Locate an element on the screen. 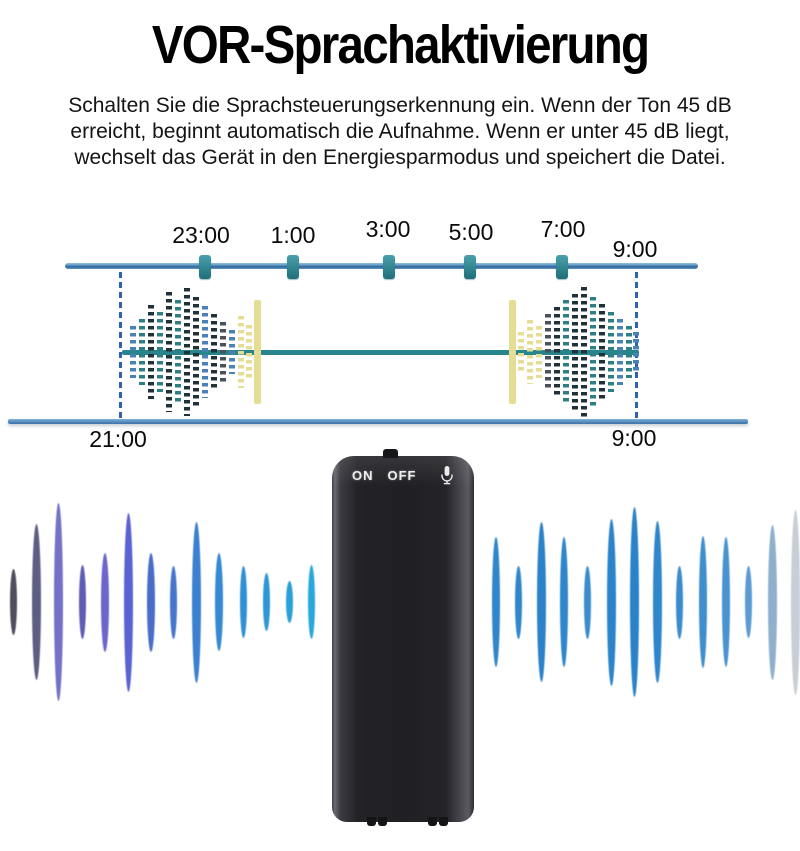 The height and width of the screenshot is (851, 800). time-label-top: 23:00 is located at coordinates (201, 235).